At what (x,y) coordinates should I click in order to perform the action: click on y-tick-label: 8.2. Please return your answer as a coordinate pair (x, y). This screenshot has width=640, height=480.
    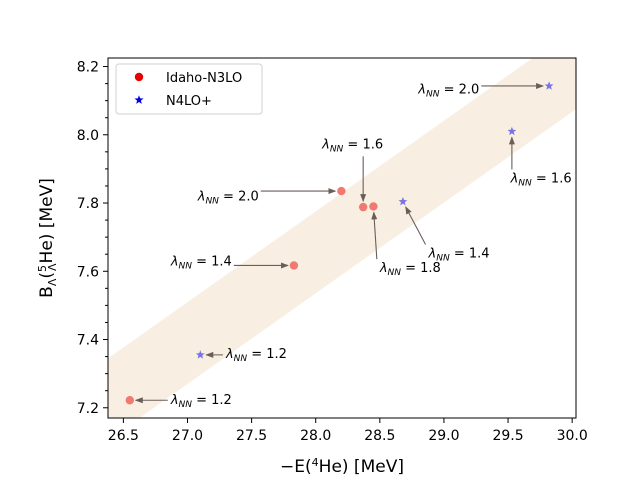
    Looking at the image, I should click on (88, 68).